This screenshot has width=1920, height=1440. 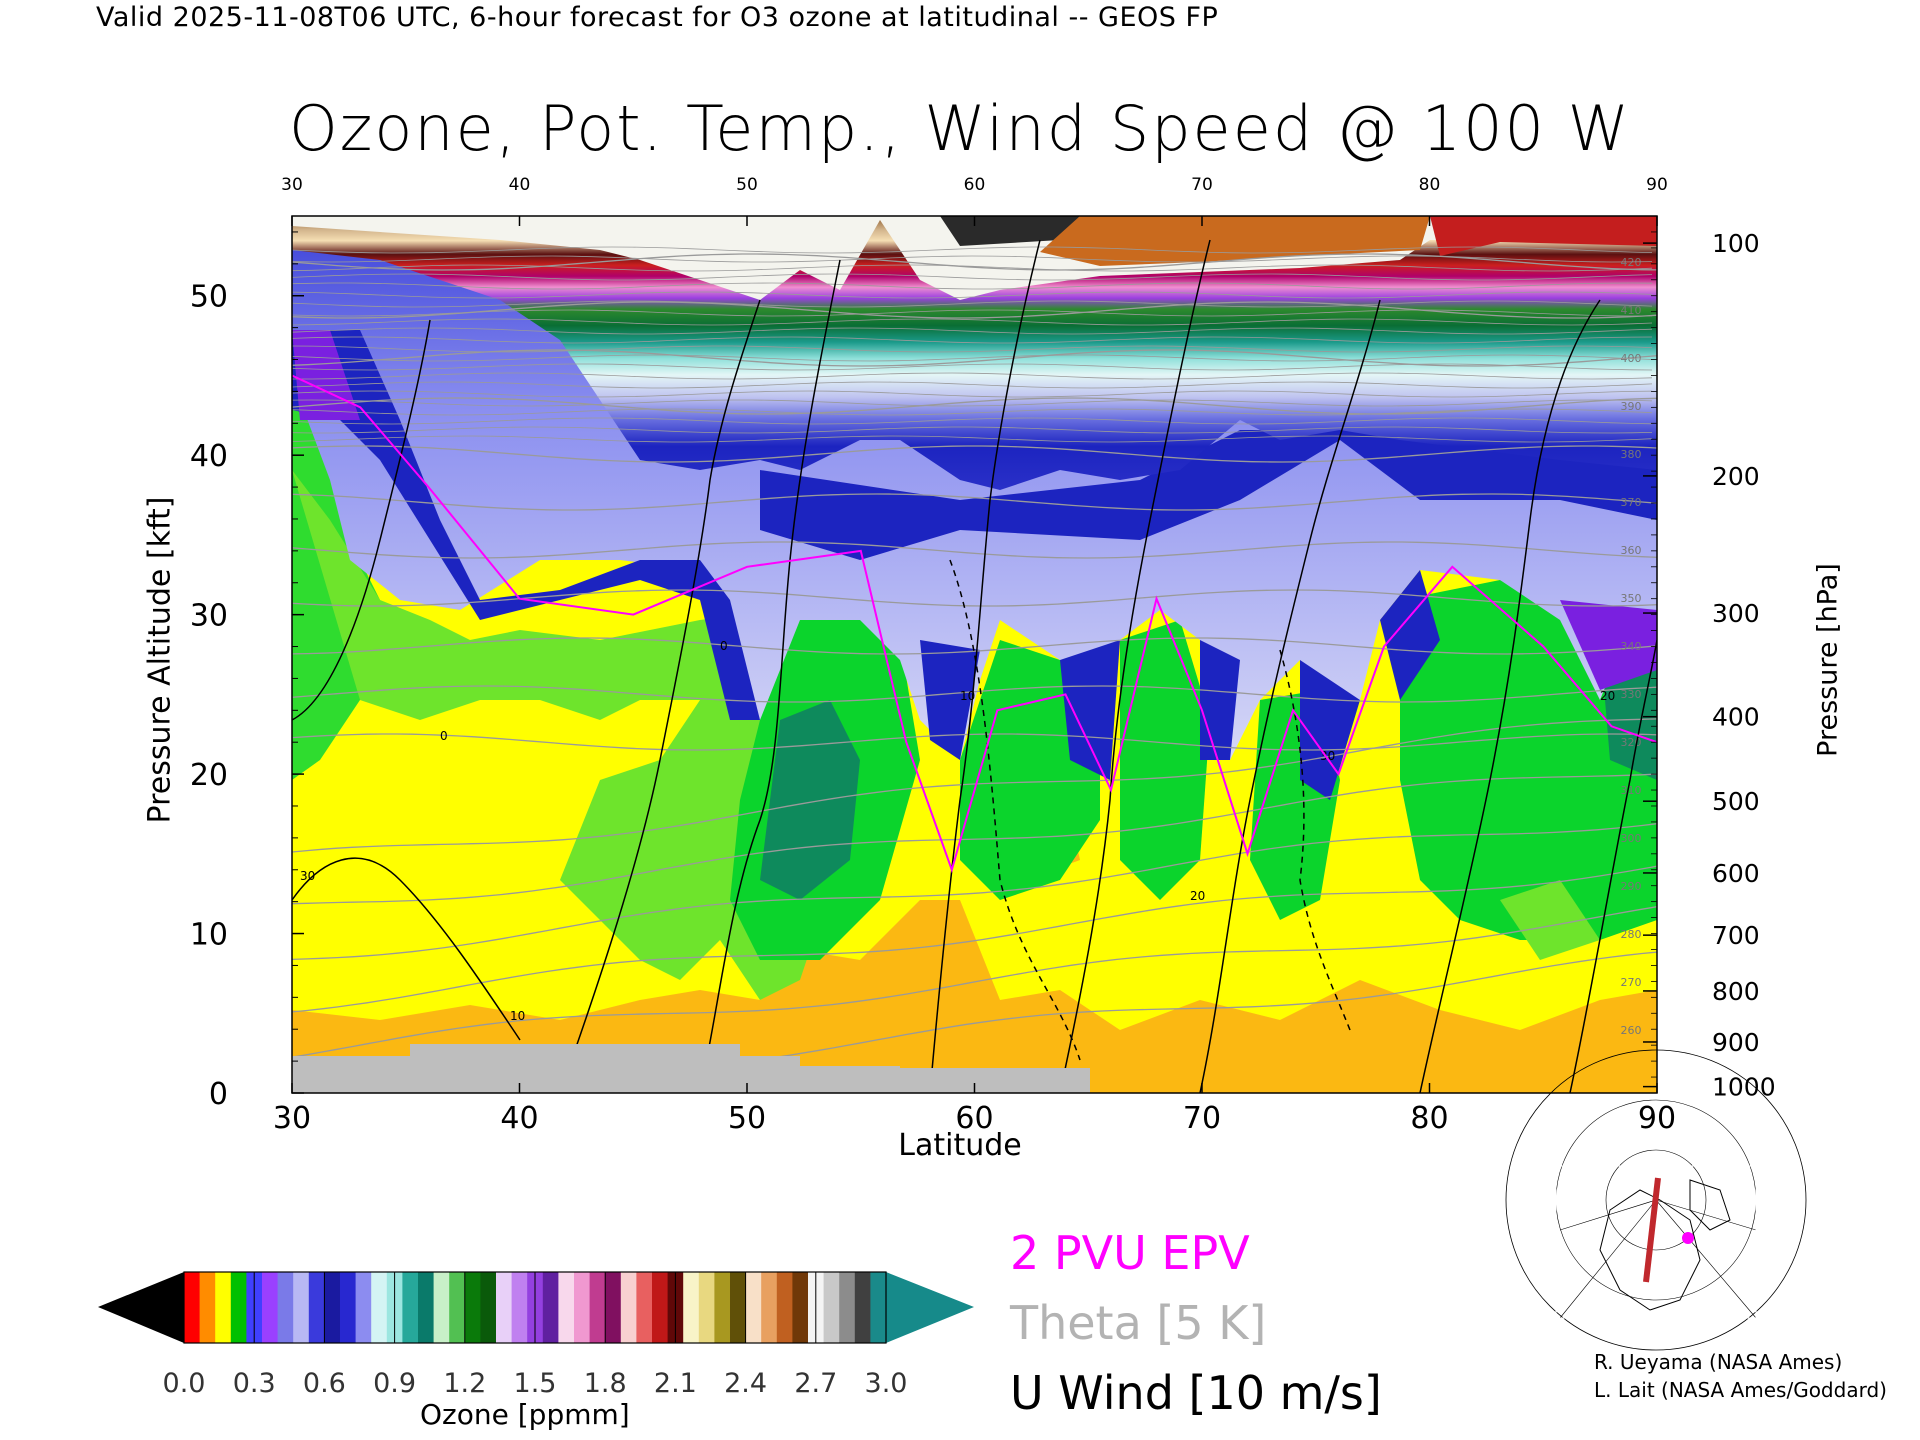 What do you see at coordinates (605, 1383) in the screenshot?
I see `colorbar-tick-label: 1.8` at bounding box center [605, 1383].